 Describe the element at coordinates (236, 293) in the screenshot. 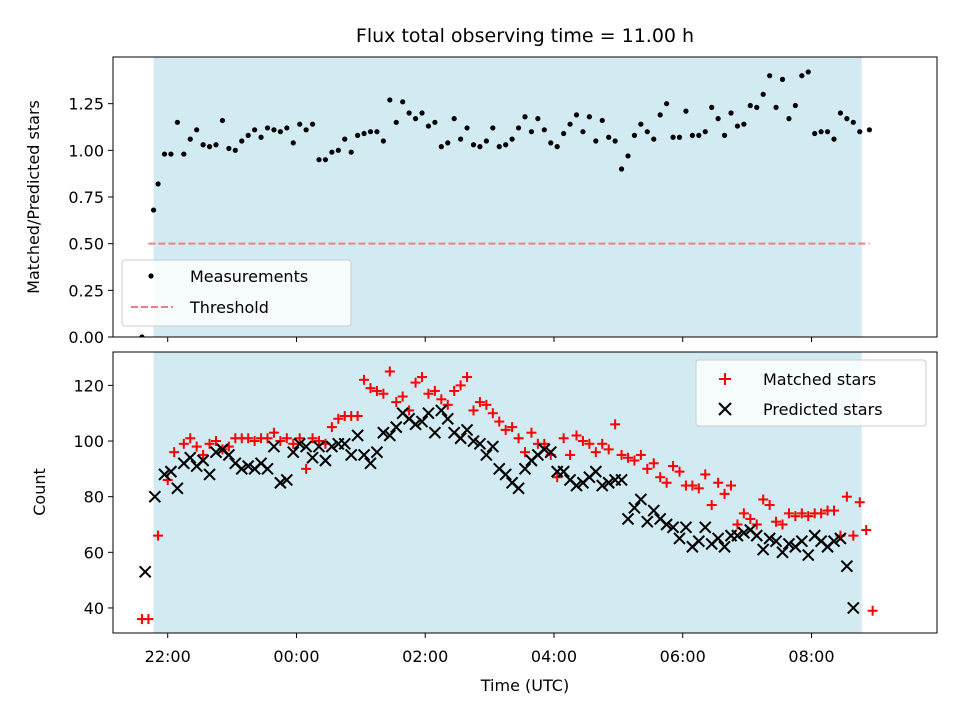

I see `top-legend: Measurements Threshold` at that location.